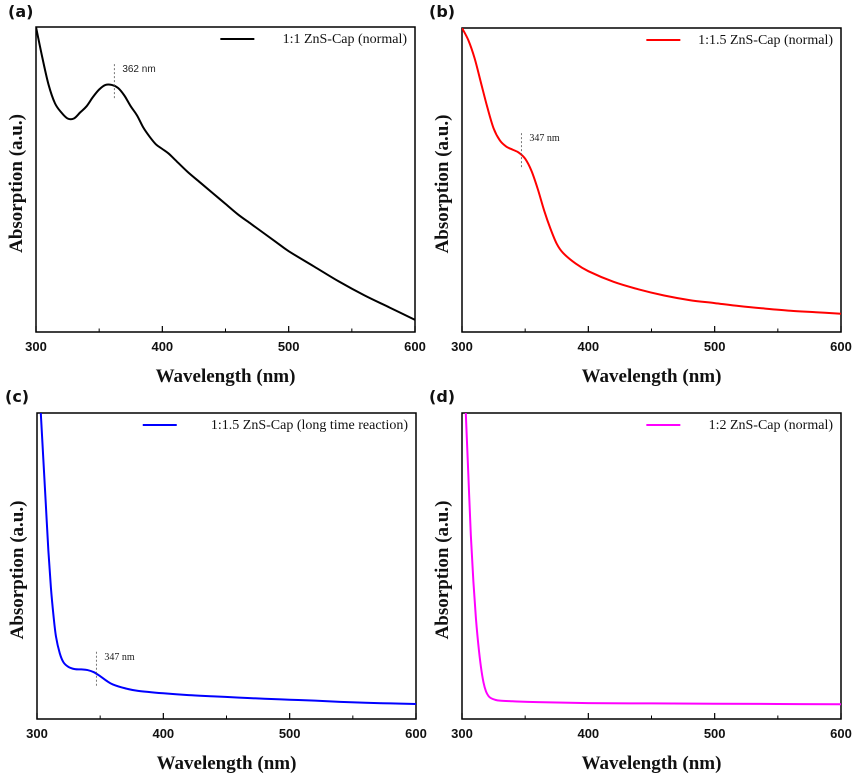  I want to click on panel-label: (a), so click(20, 11).